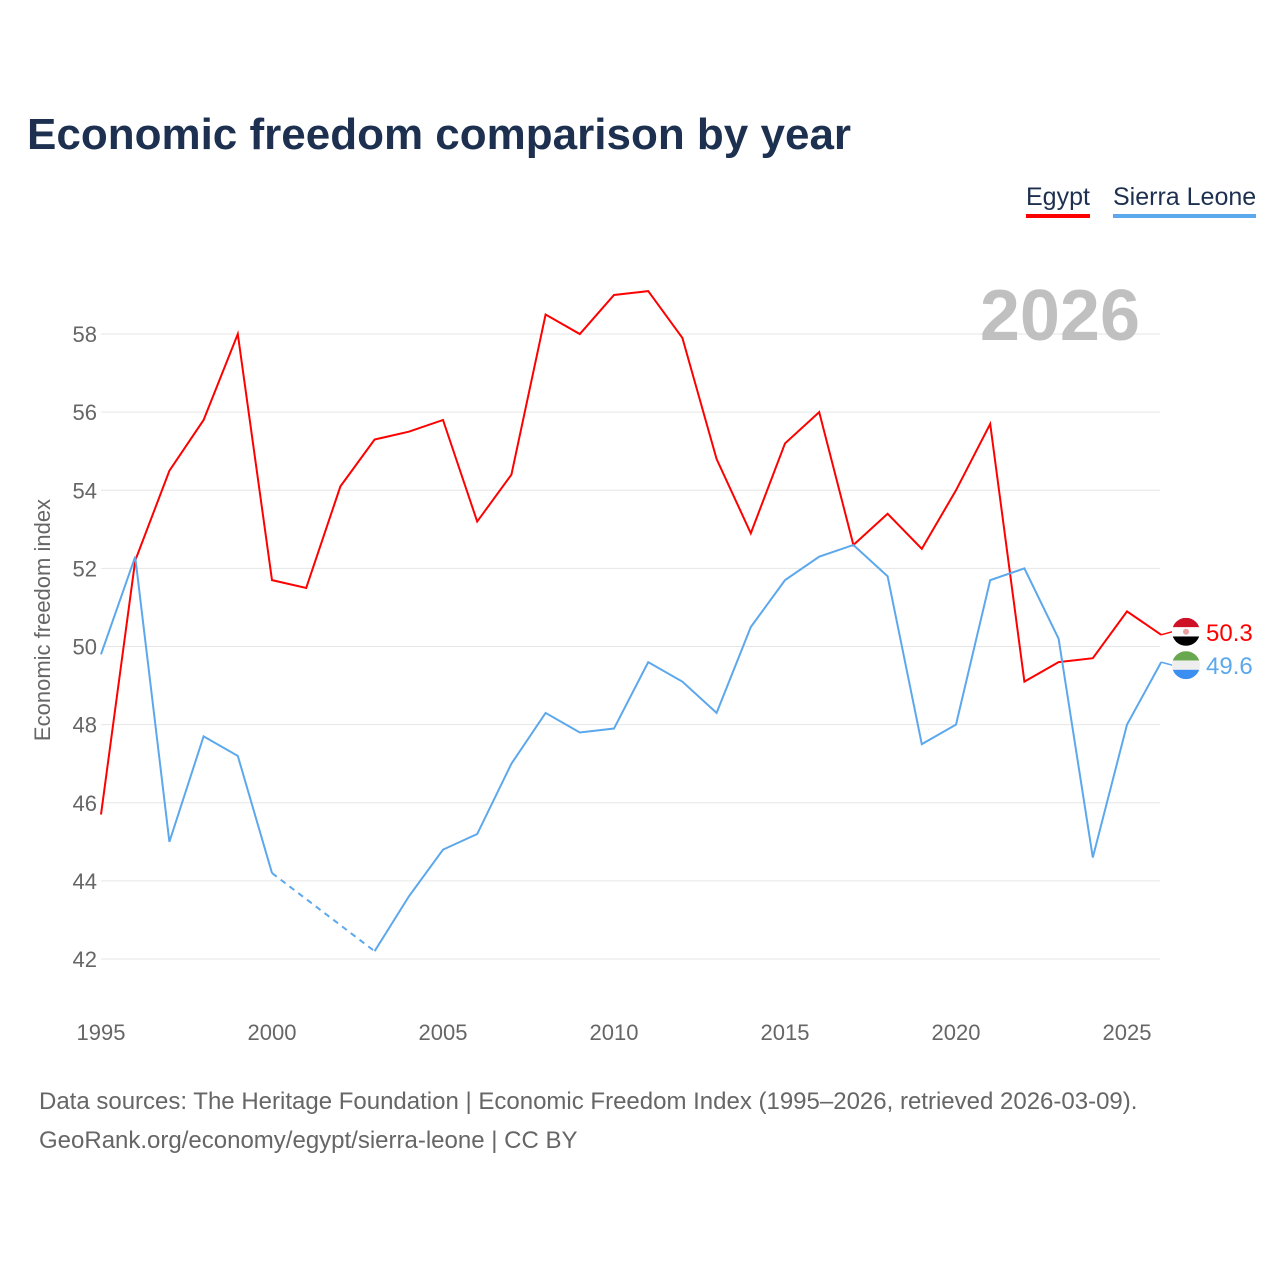 The height and width of the screenshot is (1280, 1280). Describe the element at coordinates (1229, 666) in the screenshot. I see `end-value-label: 49.6` at that location.